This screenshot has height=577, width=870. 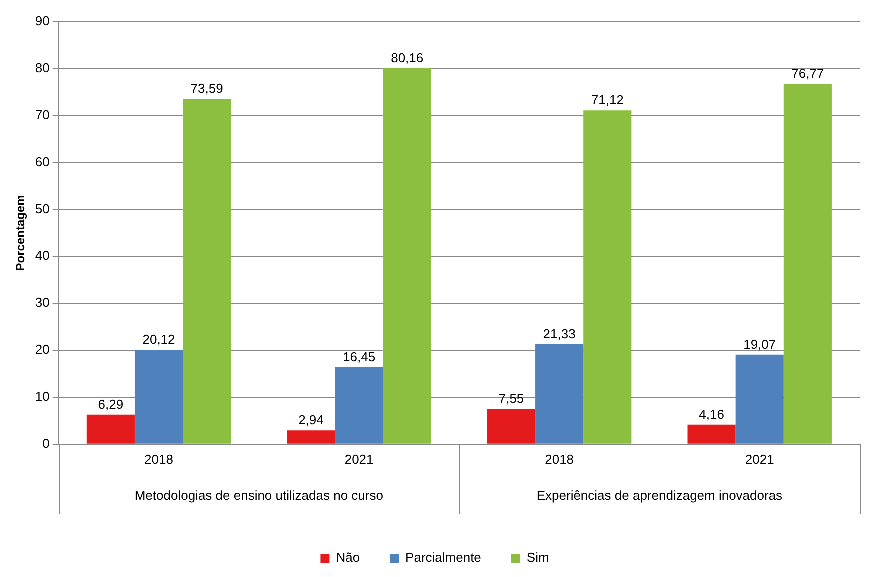 I want to click on legend-label: Sim, so click(x=538, y=558).